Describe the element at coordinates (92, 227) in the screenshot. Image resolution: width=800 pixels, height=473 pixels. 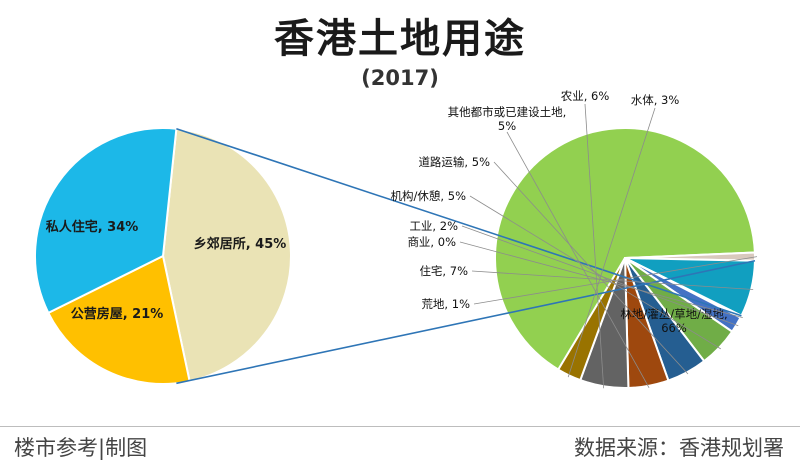
I see `breakdown-pie-label-2: 私人住宅, 34%` at that location.